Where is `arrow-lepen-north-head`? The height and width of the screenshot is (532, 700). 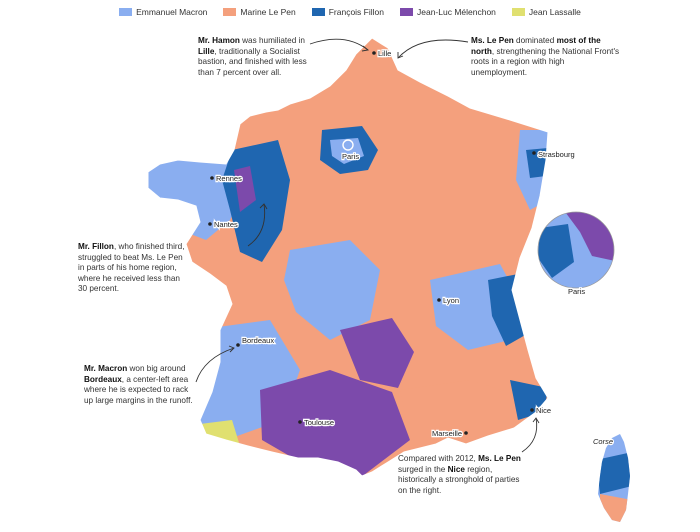 arrow-lepen-north-head is located at coordinates (400, 55).